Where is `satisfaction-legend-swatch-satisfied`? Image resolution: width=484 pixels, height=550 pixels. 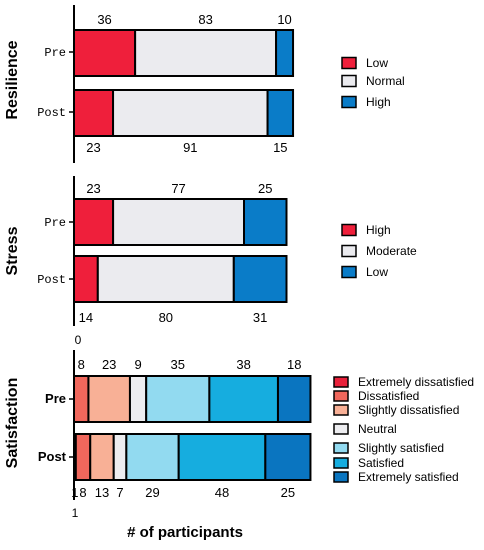 satisfaction-legend-swatch-satisfied is located at coordinates (341, 463).